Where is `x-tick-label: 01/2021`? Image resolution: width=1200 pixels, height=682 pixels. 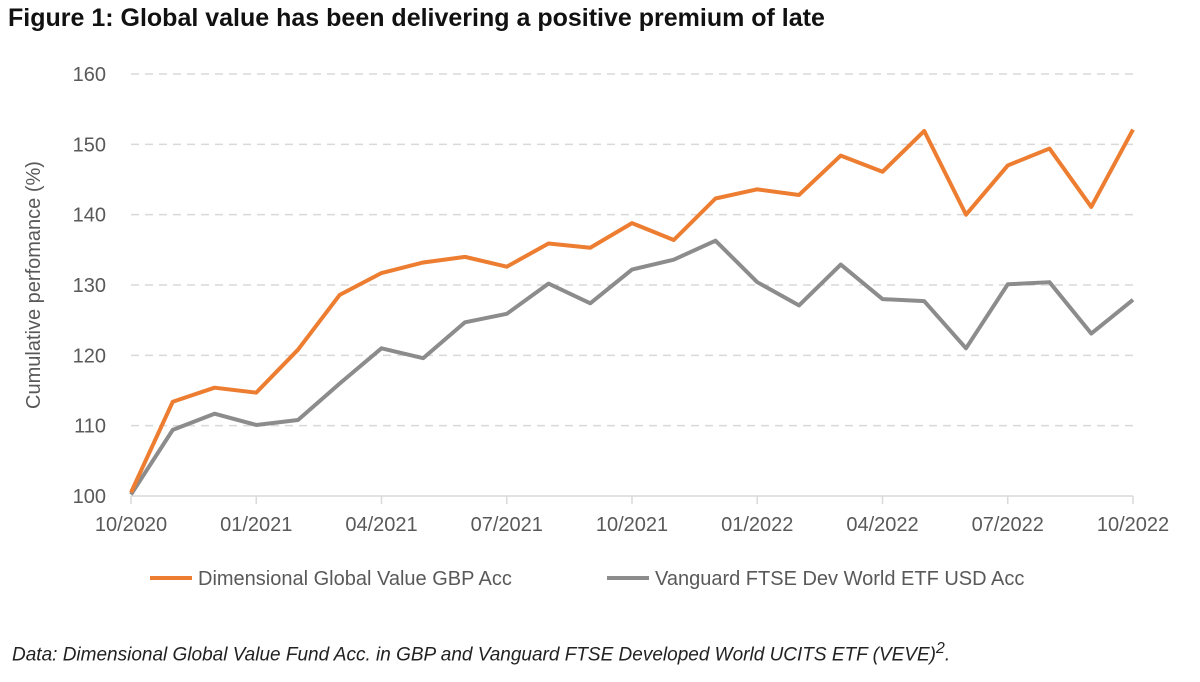 x-tick-label: 01/2021 is located at coordinates (256, 525).